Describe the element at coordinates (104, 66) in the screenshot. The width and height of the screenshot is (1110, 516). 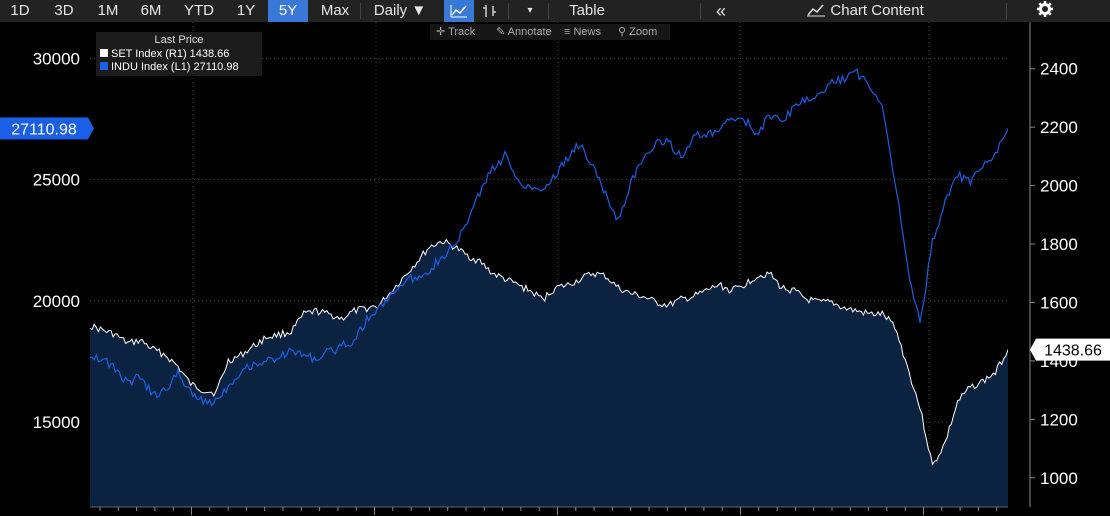
I see `legend-swatch-indu` at that location.